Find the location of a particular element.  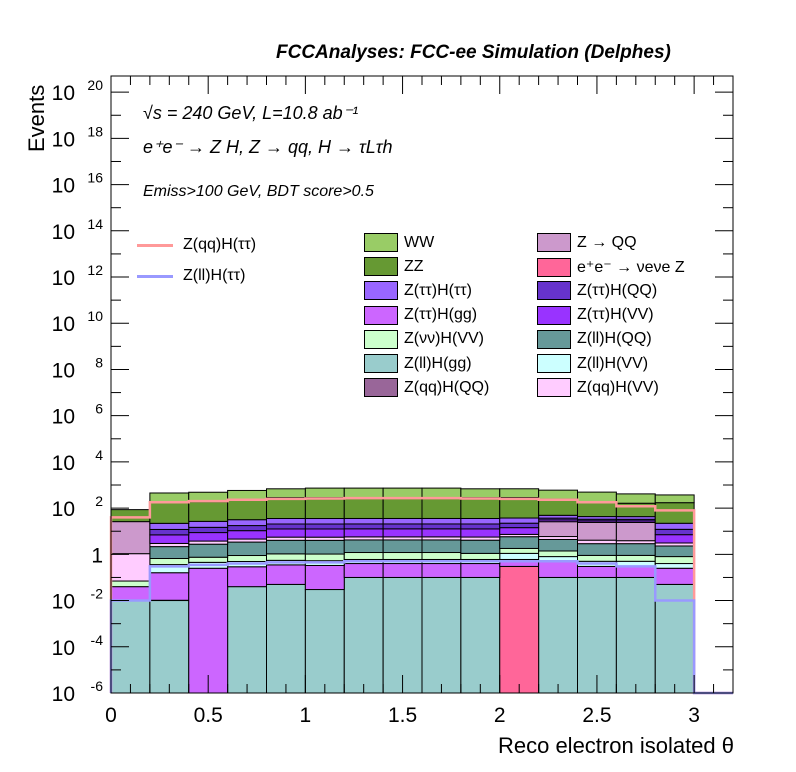

legend-label: Z(ll)H(ττ) is located at coordinates (214, 275).